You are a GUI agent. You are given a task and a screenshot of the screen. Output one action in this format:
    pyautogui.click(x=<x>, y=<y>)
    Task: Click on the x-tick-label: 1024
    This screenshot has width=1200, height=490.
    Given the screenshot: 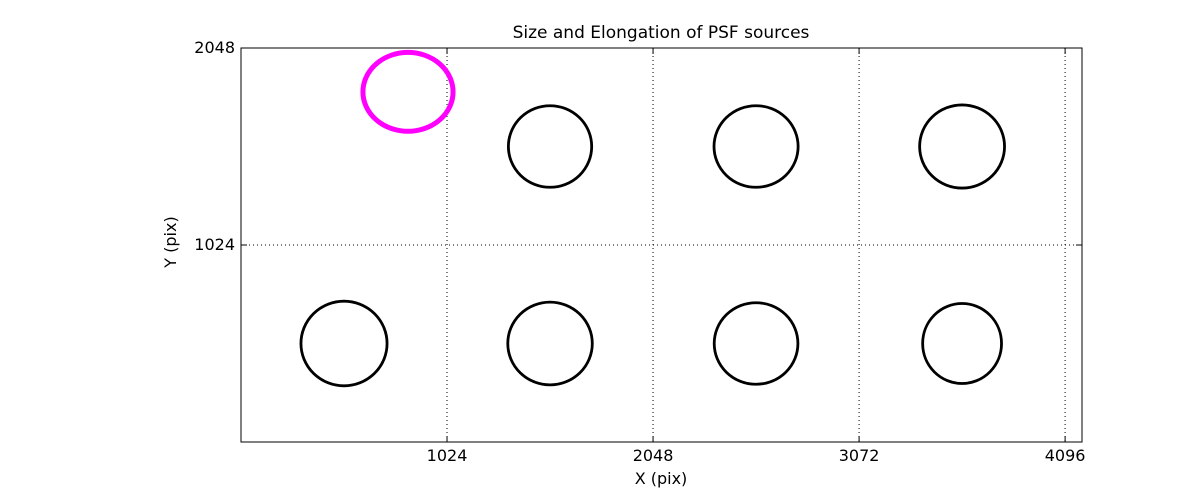 What is the action you would take?
    pyautogui.click(x=447, y=455)
    